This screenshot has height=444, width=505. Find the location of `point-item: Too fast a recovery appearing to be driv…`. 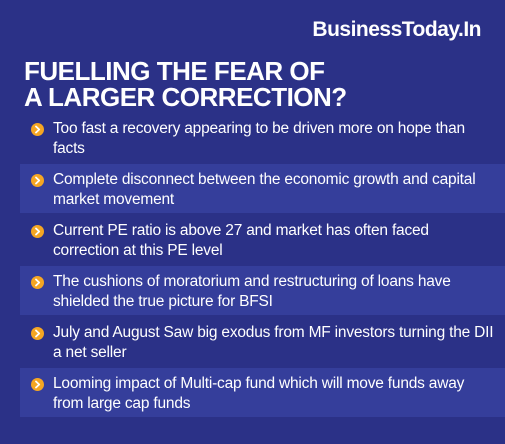

point-item: Too fast a recovery appearing to be driv… is located at coordinates (262, 137).